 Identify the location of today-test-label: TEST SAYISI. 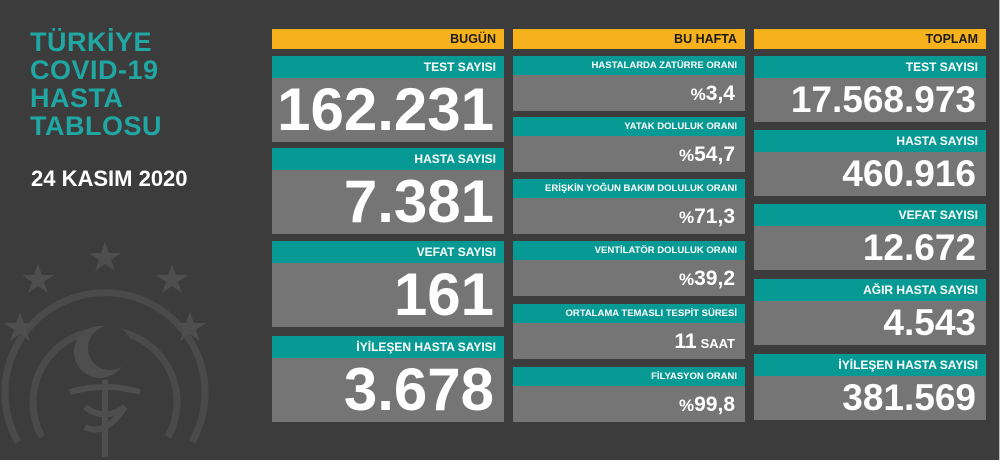
(388, 67).